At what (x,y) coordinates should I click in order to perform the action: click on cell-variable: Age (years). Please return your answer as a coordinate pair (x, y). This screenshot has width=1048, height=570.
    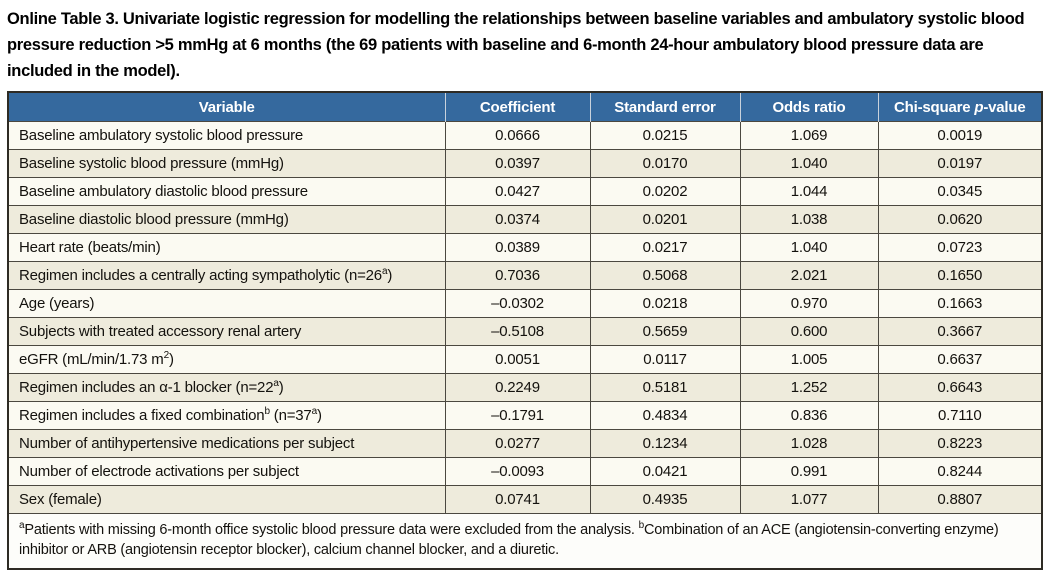
    Looking at the image, I should click on (226, 303).